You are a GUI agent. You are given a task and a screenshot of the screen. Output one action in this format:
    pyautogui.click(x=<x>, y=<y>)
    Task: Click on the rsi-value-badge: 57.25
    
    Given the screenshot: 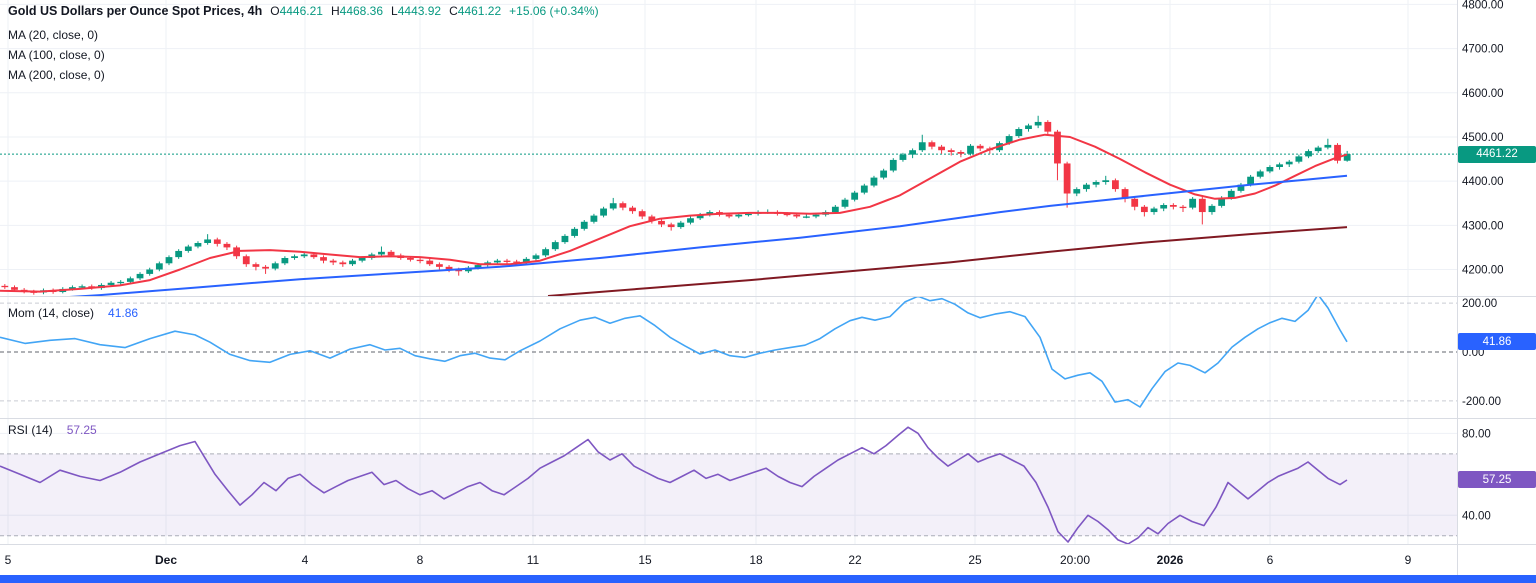 What is the action you would take?
    pyautogui.click(x=1497, y=480)
    